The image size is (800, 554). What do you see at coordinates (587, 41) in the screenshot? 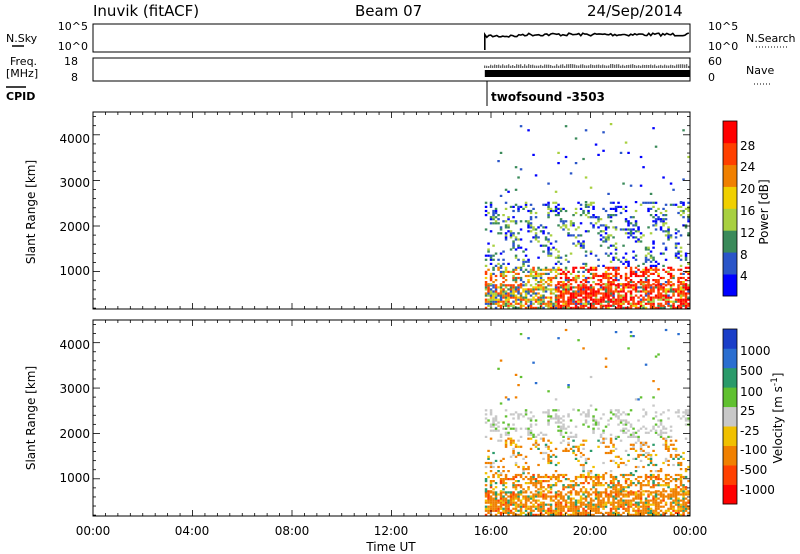
I see `noise-trace` at bounding box center [587, 41].